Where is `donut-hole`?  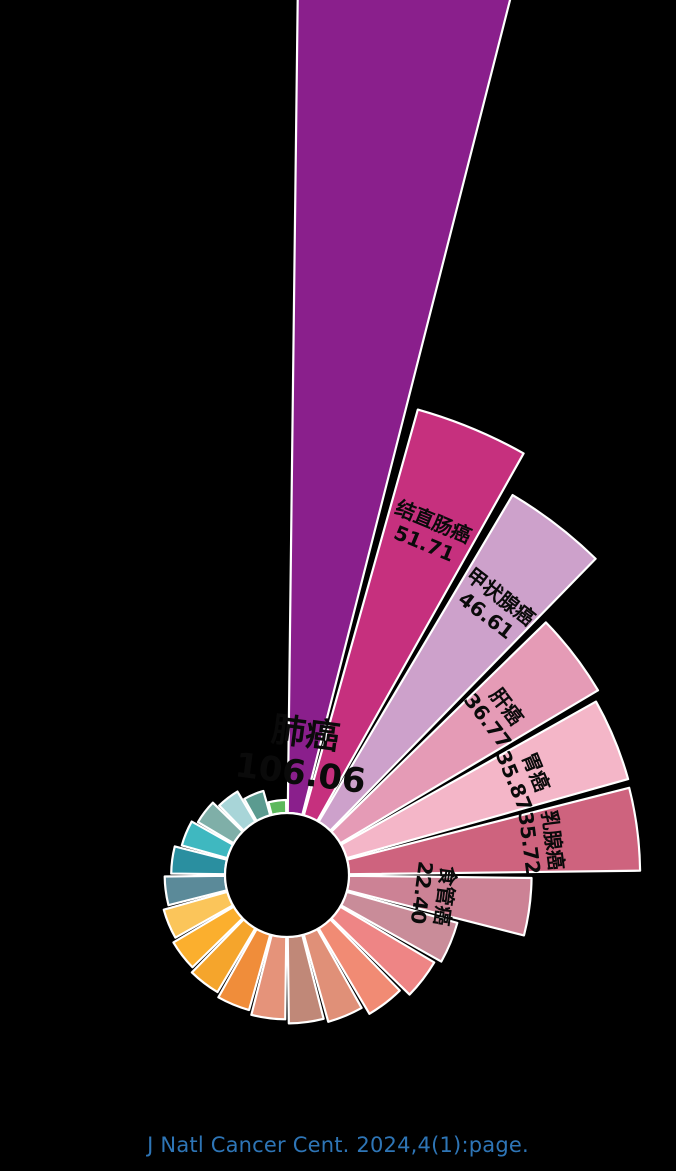
donut-hole is located at coordinates (287, 875).